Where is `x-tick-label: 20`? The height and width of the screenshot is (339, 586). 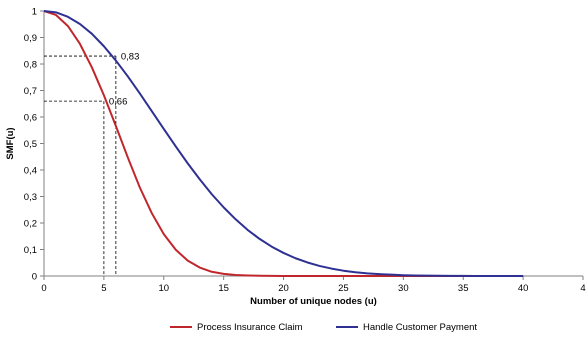
x-tick-label: 20 is located at coordinates (283, 288).